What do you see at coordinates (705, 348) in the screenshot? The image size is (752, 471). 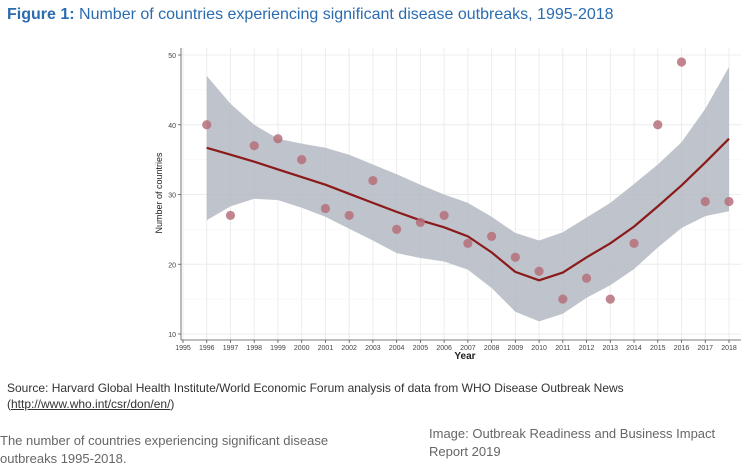 I see `x-tick-label: 2017` at bounding box center [705, 348].